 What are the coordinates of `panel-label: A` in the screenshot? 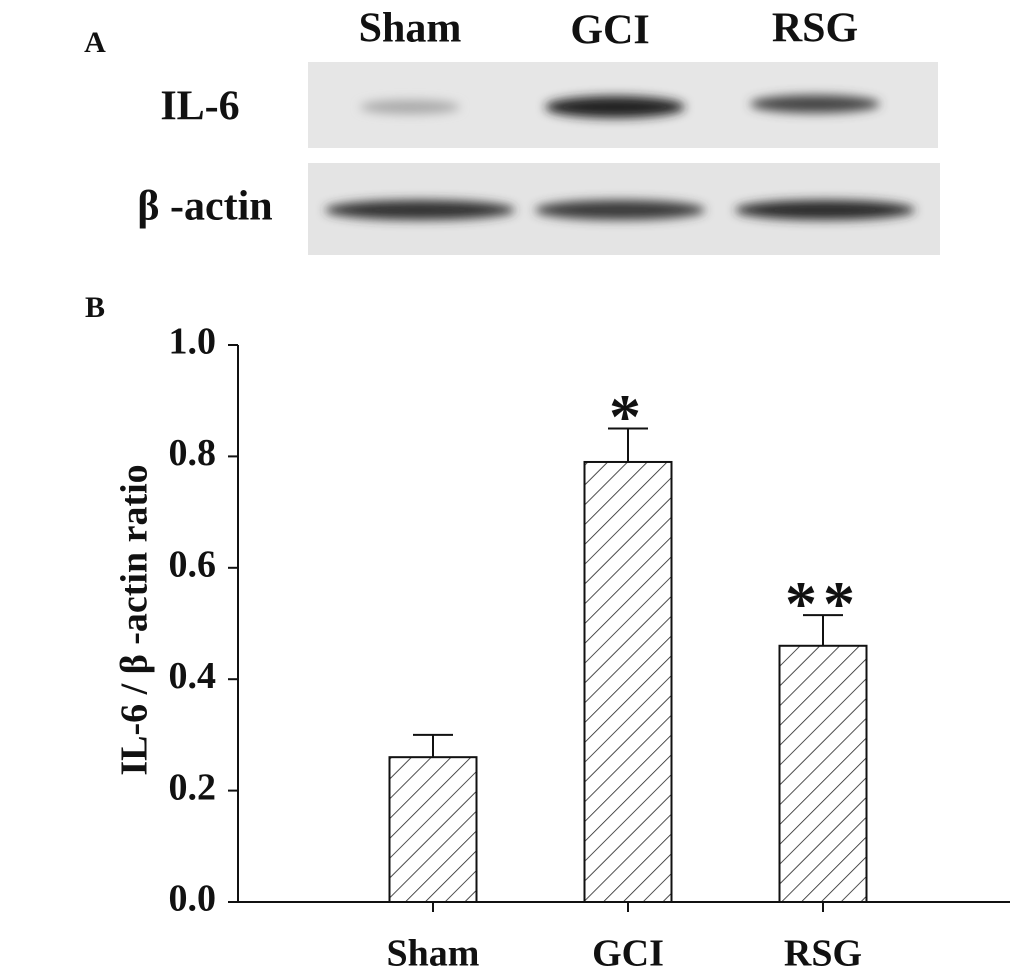 It's located at (95, 42).